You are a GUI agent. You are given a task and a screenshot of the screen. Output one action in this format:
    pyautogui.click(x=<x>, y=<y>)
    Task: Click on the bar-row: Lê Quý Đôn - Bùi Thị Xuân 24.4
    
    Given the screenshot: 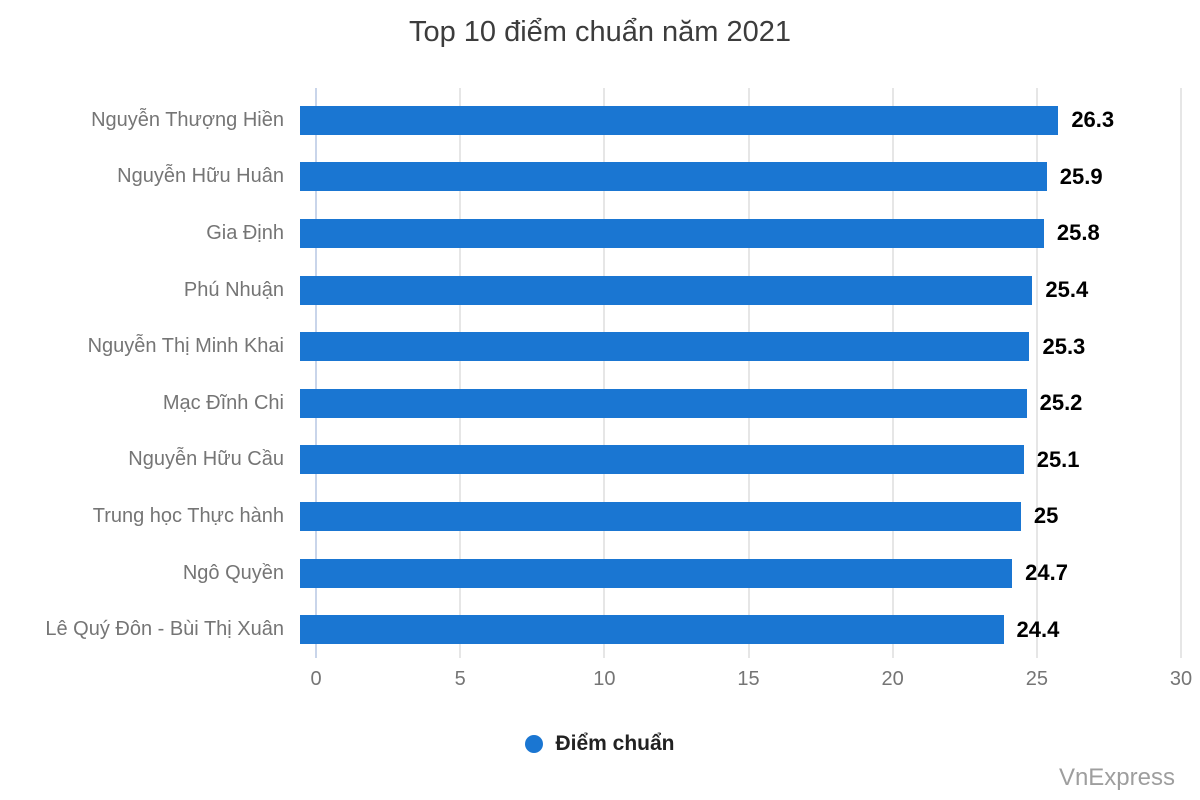 What is the action you would take?
    pyautogui.click(x=600, y=629)
    